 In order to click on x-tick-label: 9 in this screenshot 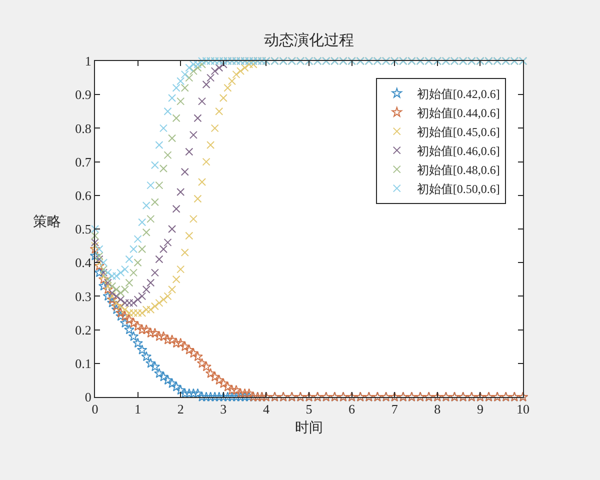, I will do `click(480, 409)`.